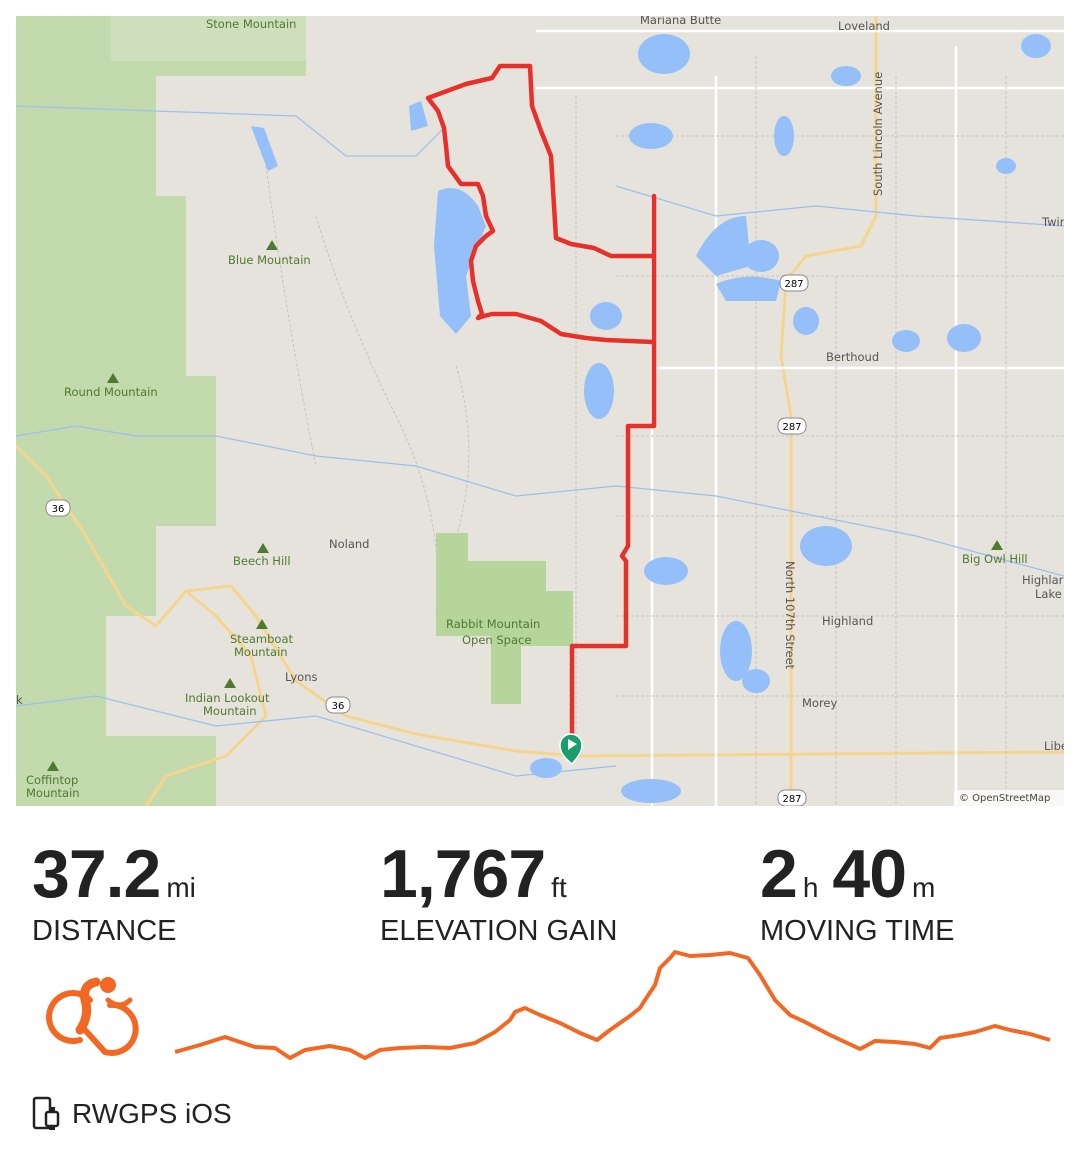  I want to click on stat-distance: 37.2 mi DISTANCE, so click(121, 891).